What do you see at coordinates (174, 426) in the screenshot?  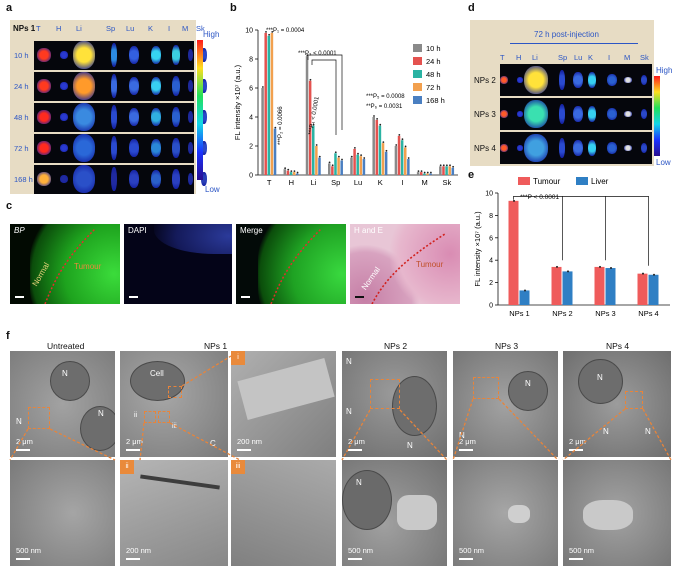 I see `em-nps1-roi-iii-label: iii` at bounding box center [174, 426].